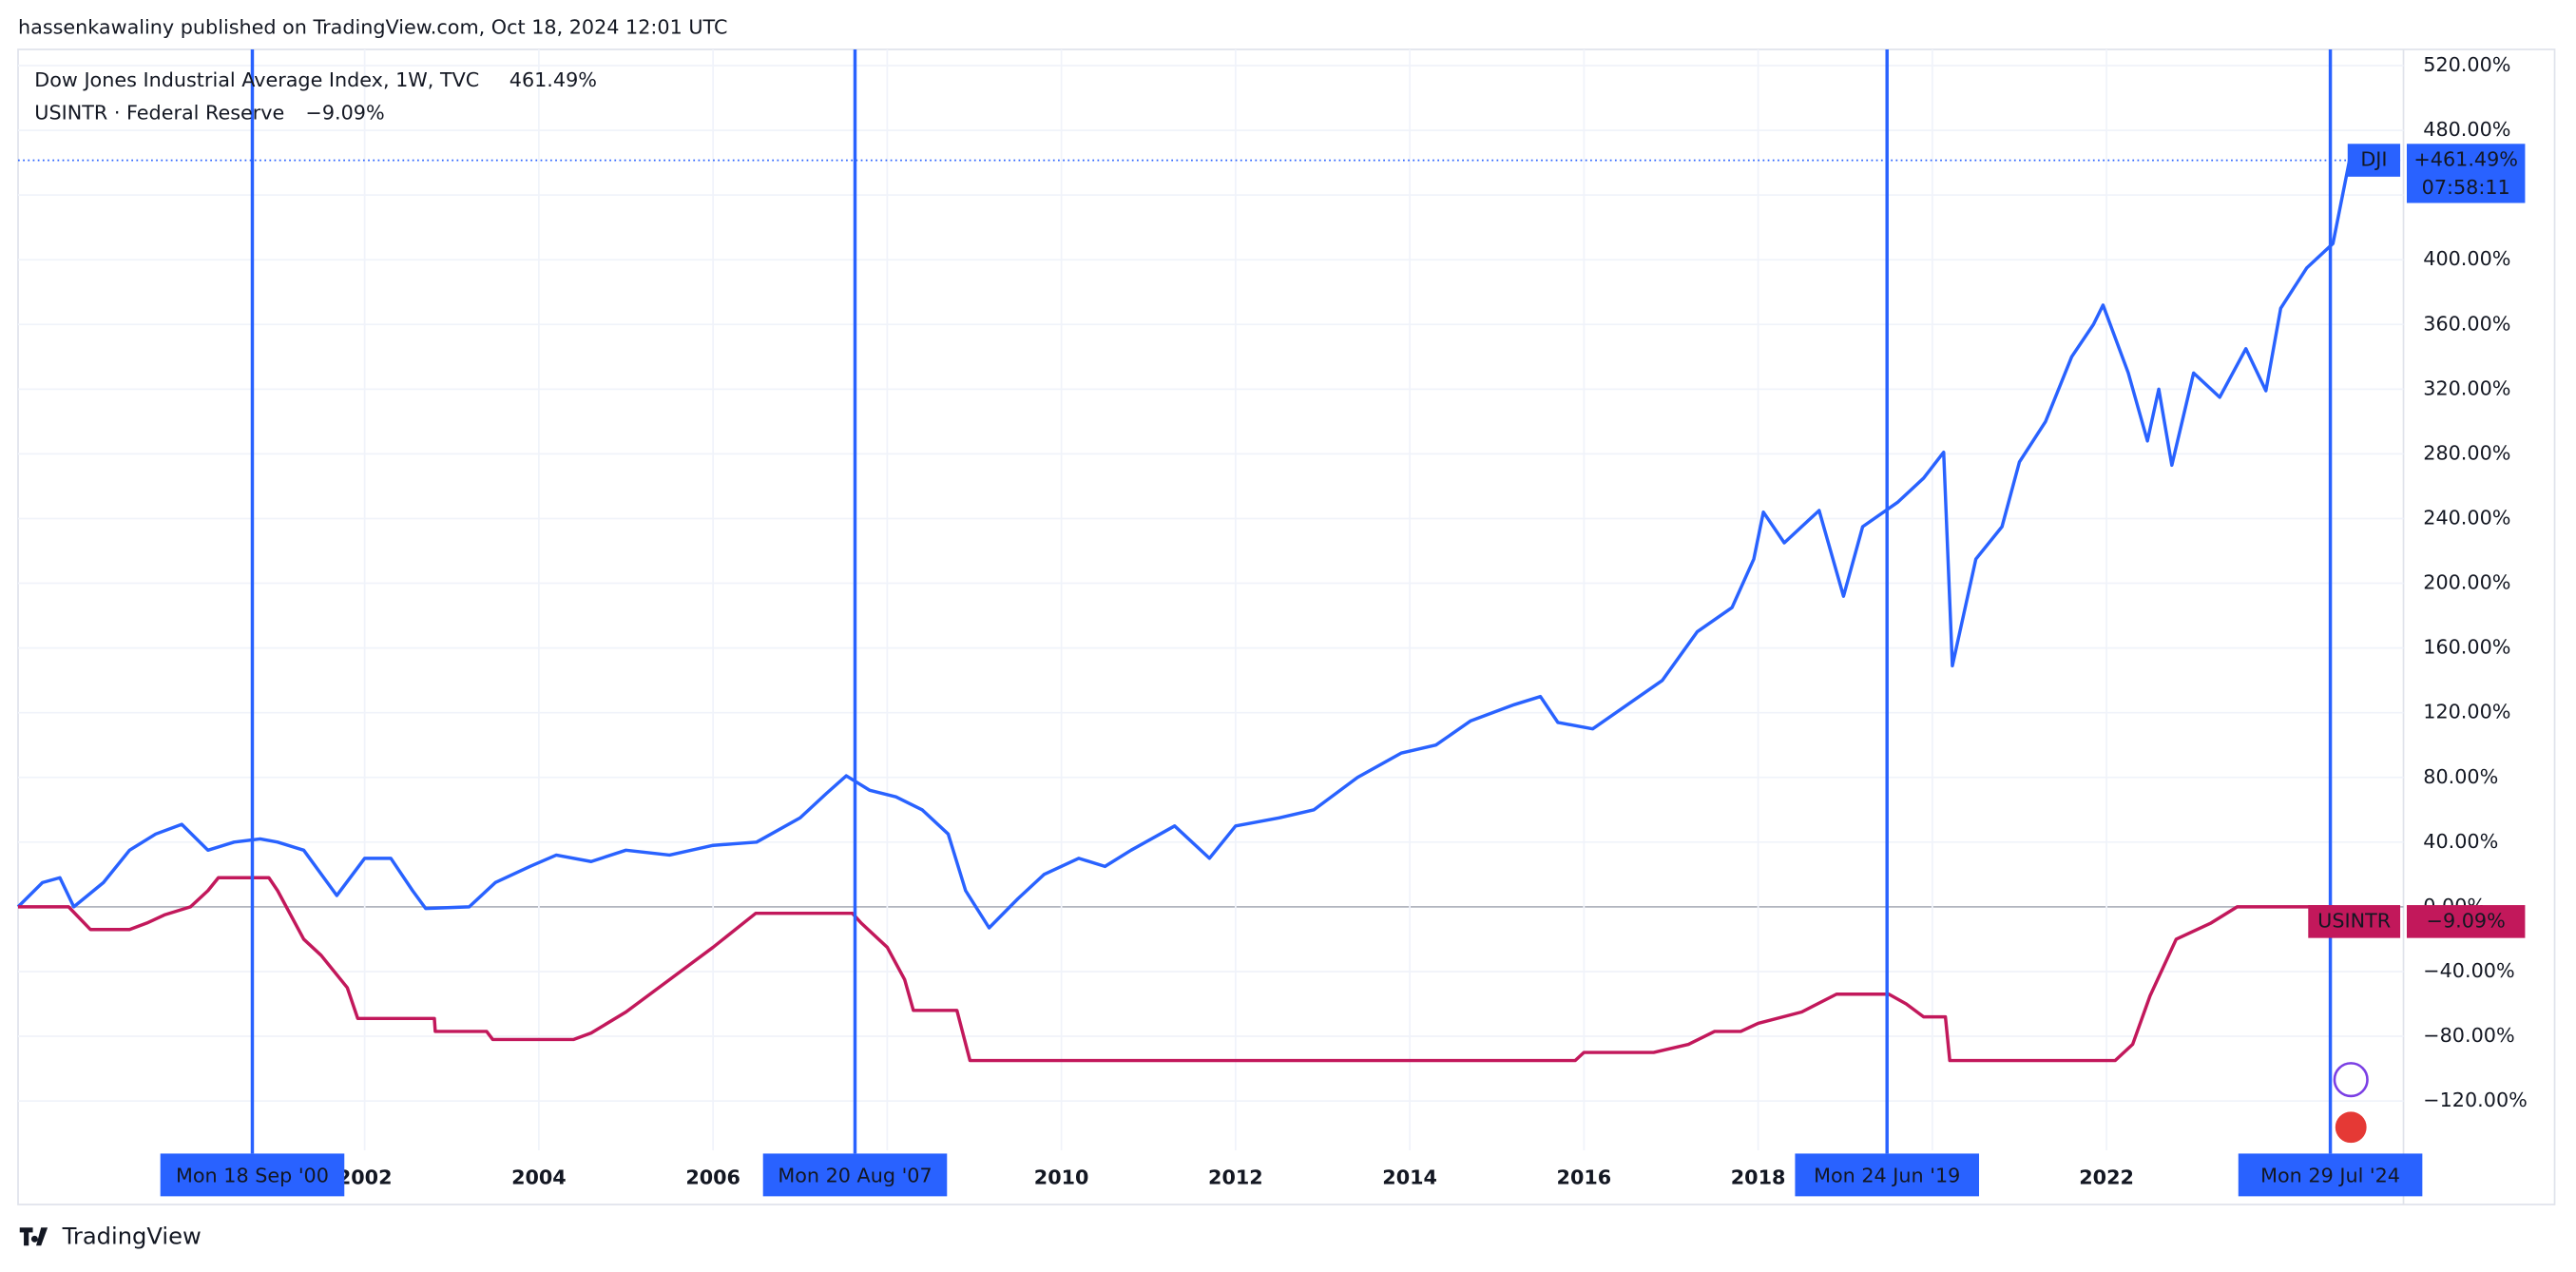  What do you see at coordinates (2466, 323) in the screenshot?
I see `y-tick-label: 360.00%` at bounding box center [2466, 323].